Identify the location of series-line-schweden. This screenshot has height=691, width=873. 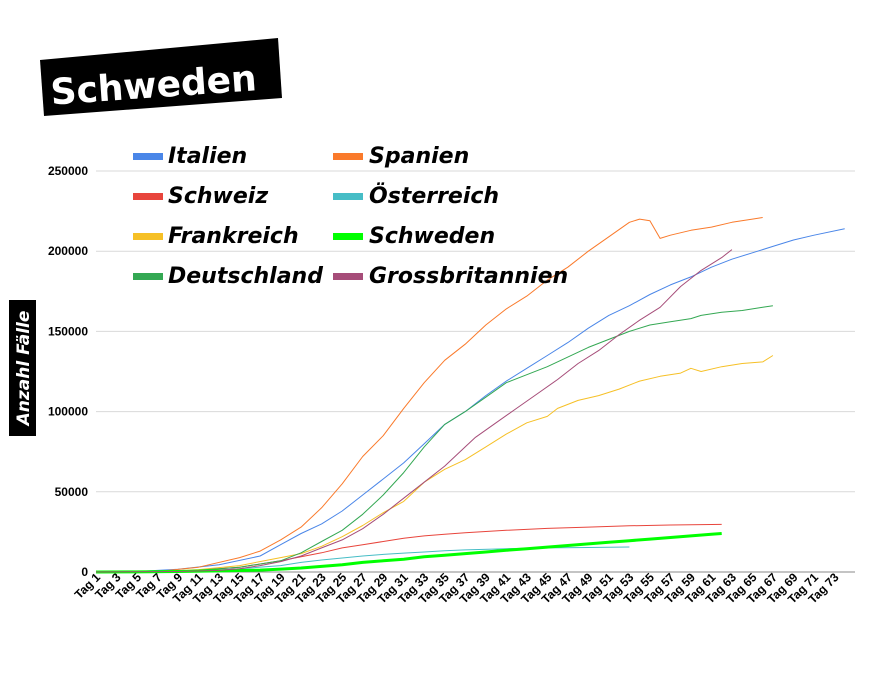
(408, 553).